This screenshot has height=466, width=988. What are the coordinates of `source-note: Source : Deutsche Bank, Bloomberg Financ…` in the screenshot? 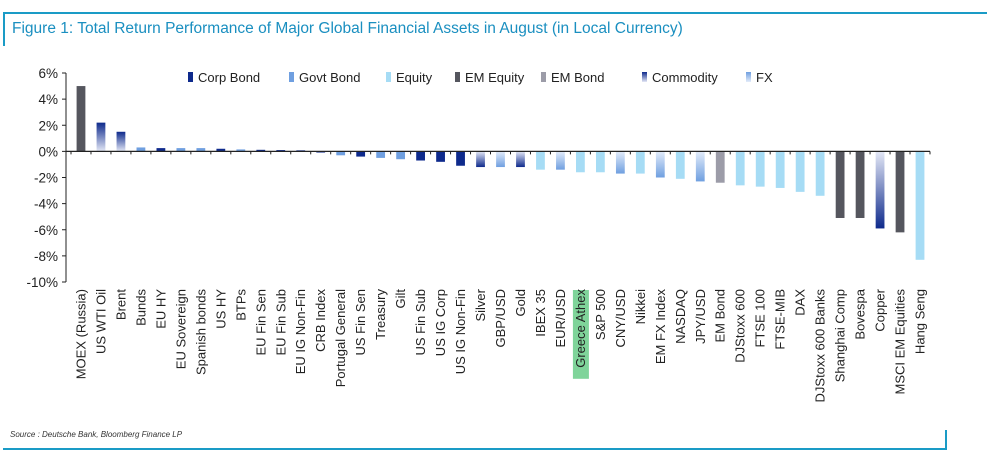 It's located at (96, 434).